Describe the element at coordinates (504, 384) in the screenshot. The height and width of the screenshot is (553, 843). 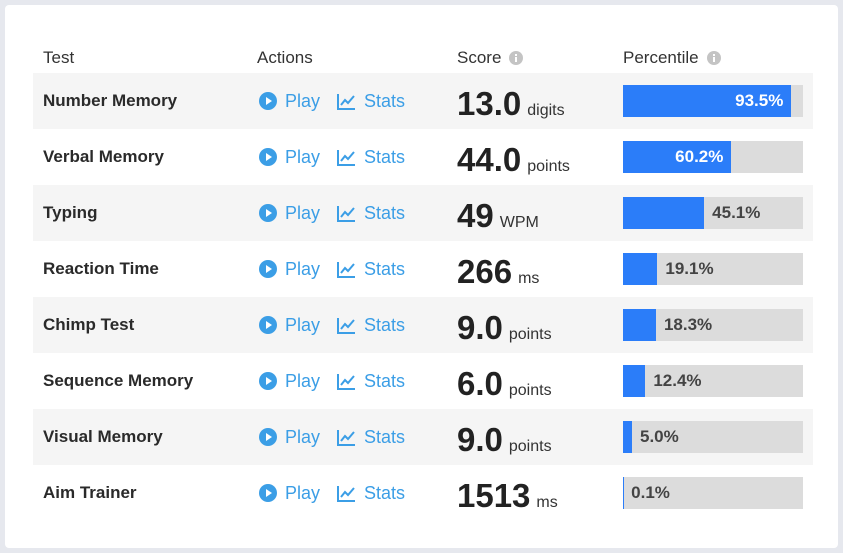
I see `score: 6.0 points` at that location.